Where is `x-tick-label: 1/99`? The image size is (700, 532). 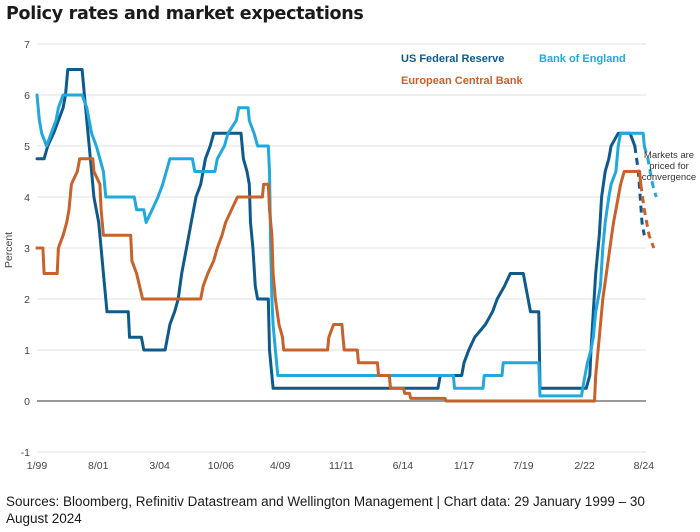
x-tick-label: 1/99 is located at coordinates (37, 466).